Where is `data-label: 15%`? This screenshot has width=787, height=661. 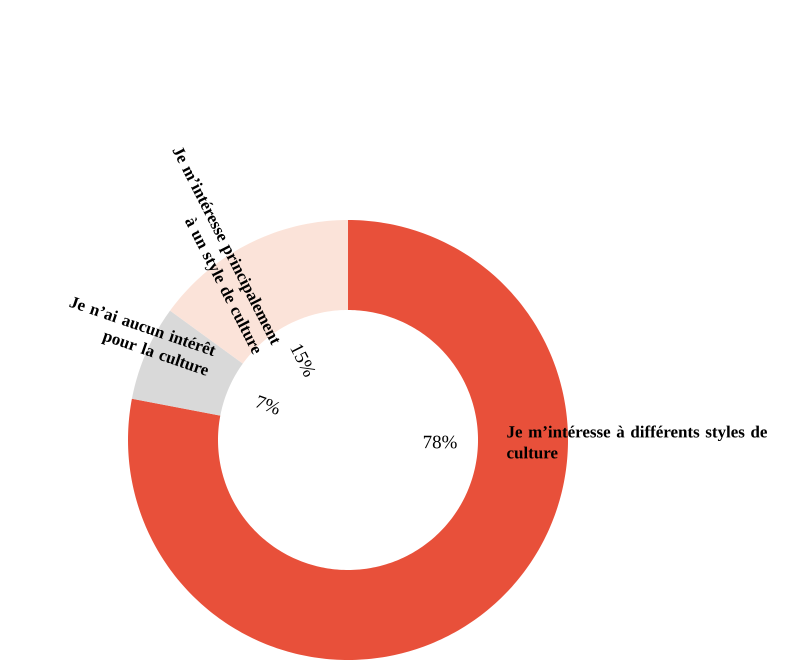 data-label: 15% is located at coordinates (303, 360).